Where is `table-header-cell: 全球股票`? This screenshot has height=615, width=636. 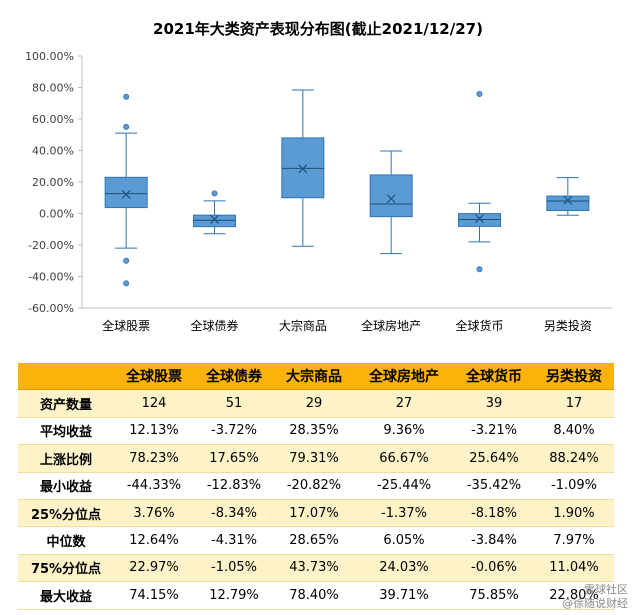 table-header-cell: 全球股票 is located at coordinates (154, 377).